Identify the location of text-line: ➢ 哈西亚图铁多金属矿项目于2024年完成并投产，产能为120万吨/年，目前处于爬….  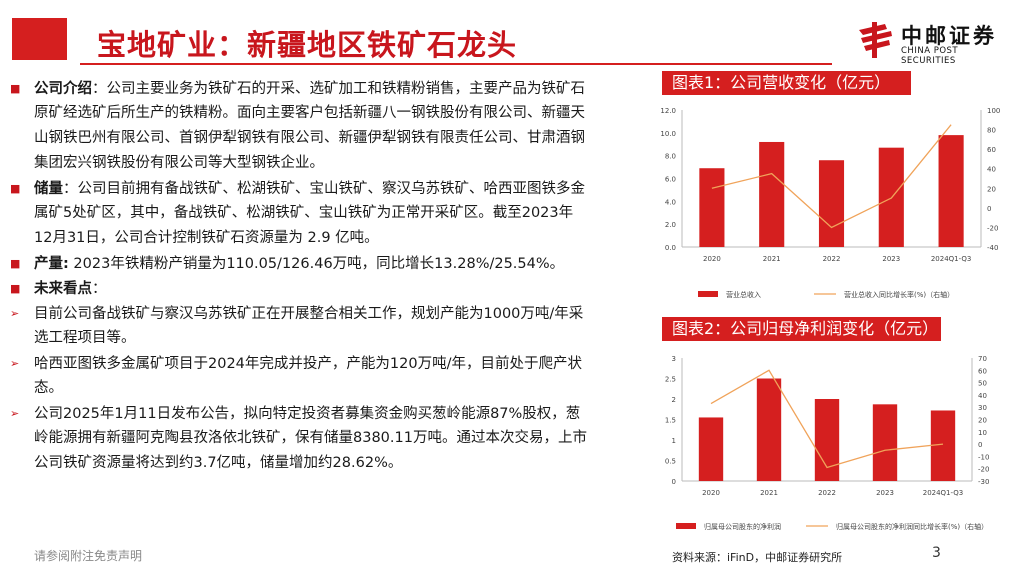
(331, 363).